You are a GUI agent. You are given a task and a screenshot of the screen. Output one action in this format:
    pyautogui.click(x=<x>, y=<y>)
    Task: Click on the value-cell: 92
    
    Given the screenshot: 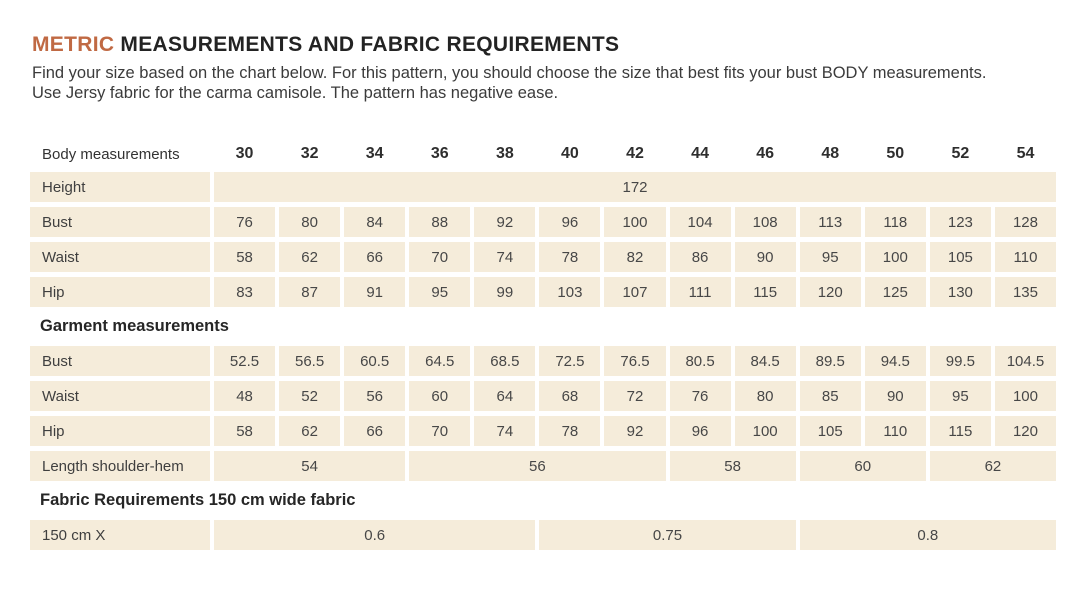 What is the action you would take?
    pyautogui.click(x=635, y=431)
    